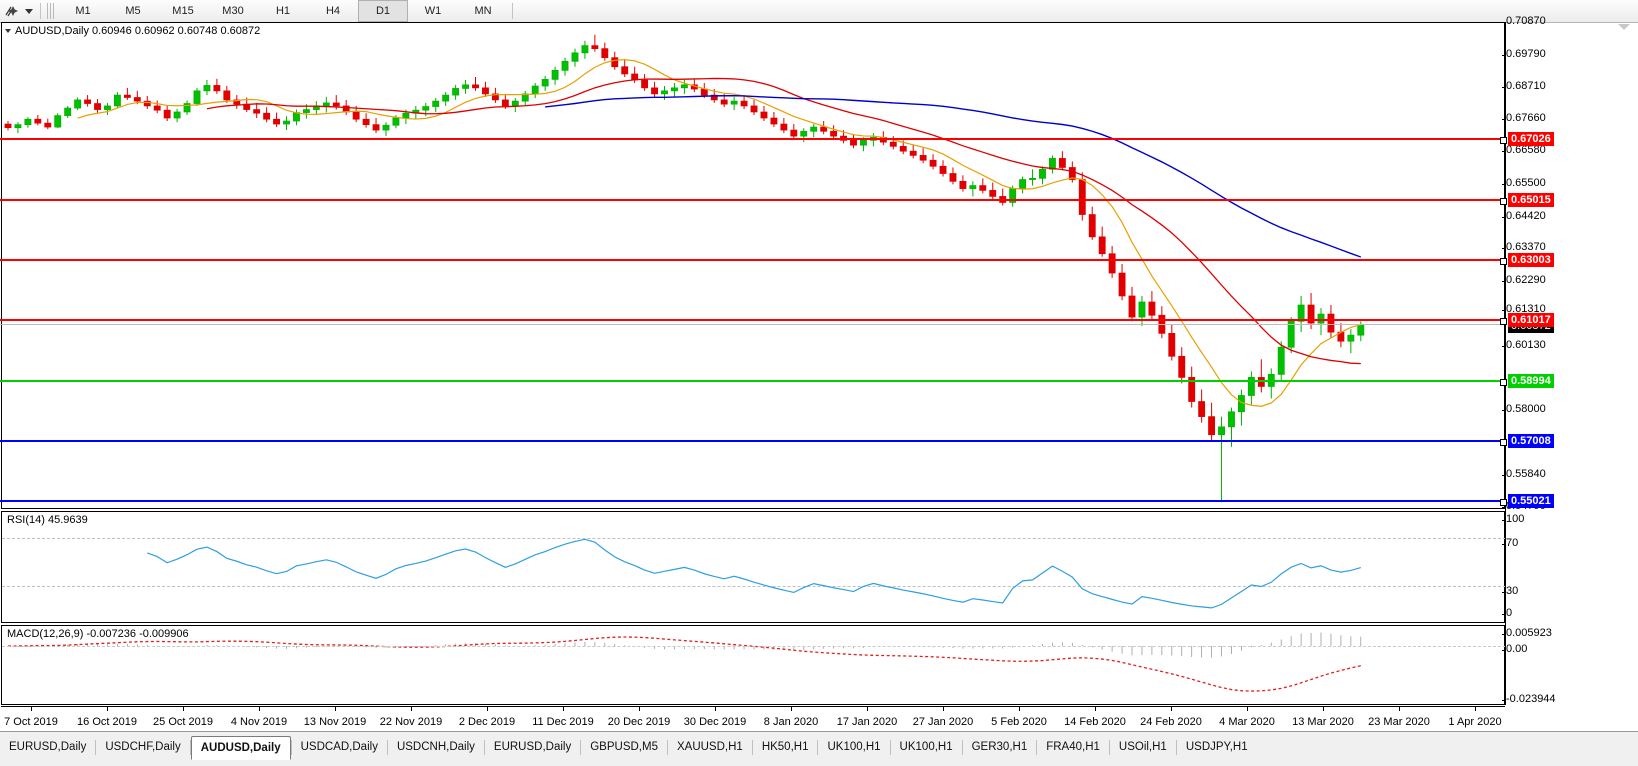 Image resolution: width=1638 pixels, height=766 pixels. Describe the element at coordinates (624, 747) in the screenshot. I see `chart-tab-gbpusd-m5: GBPUSD,M5` at that location.